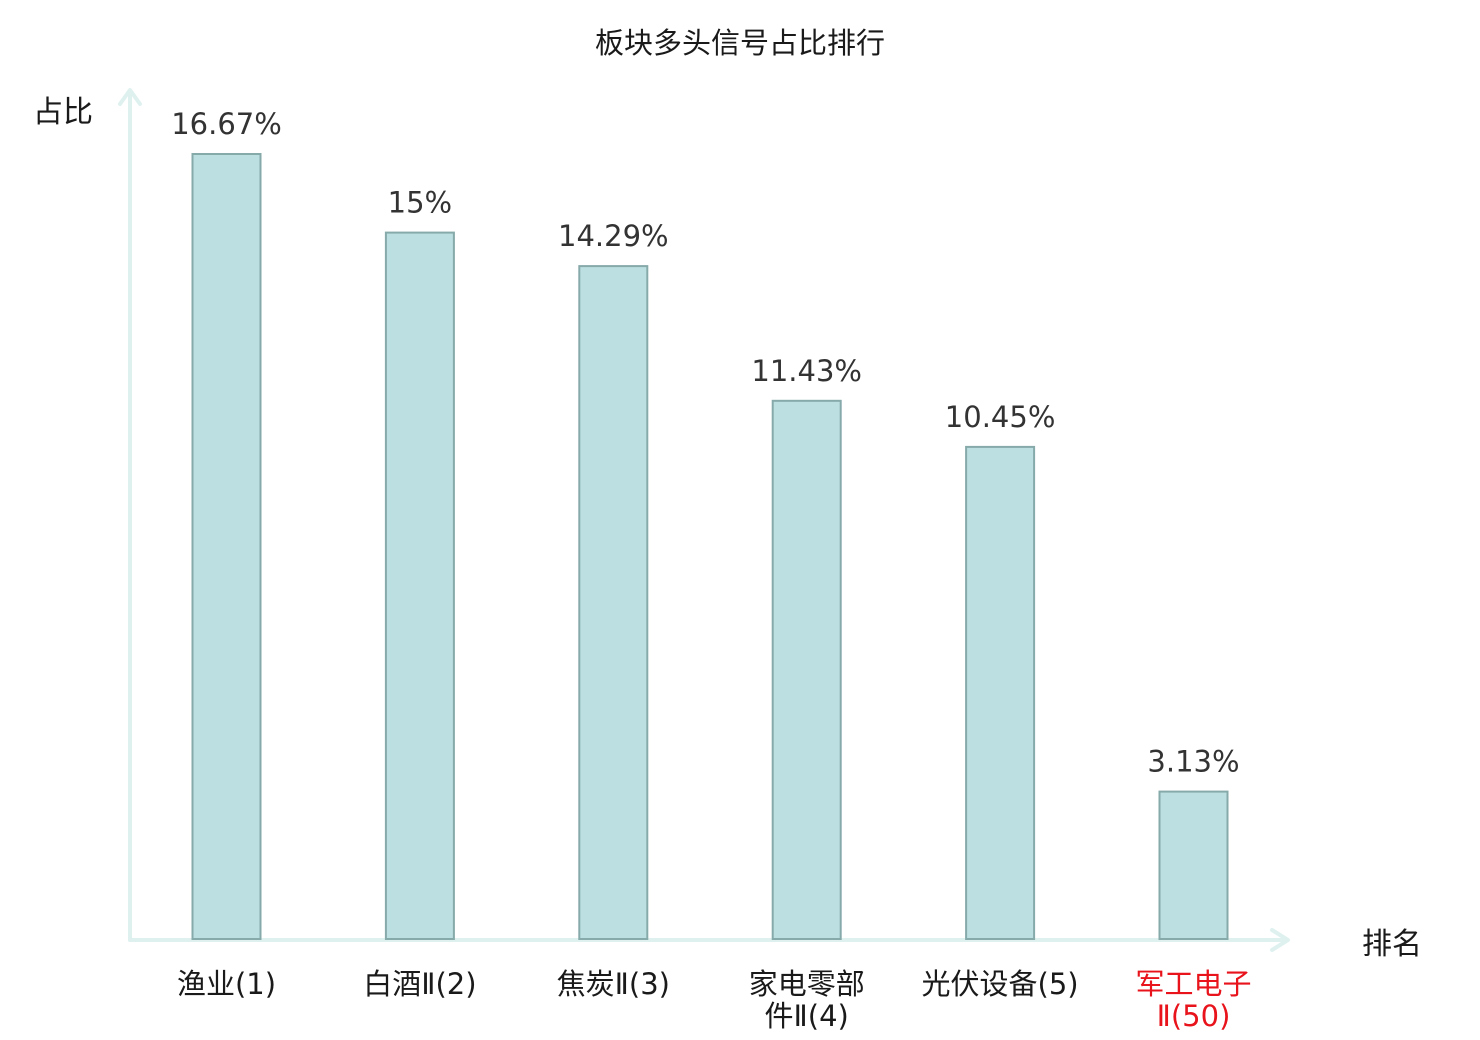  I want to click on value-label-3: 14.29%, so click(613, 236).